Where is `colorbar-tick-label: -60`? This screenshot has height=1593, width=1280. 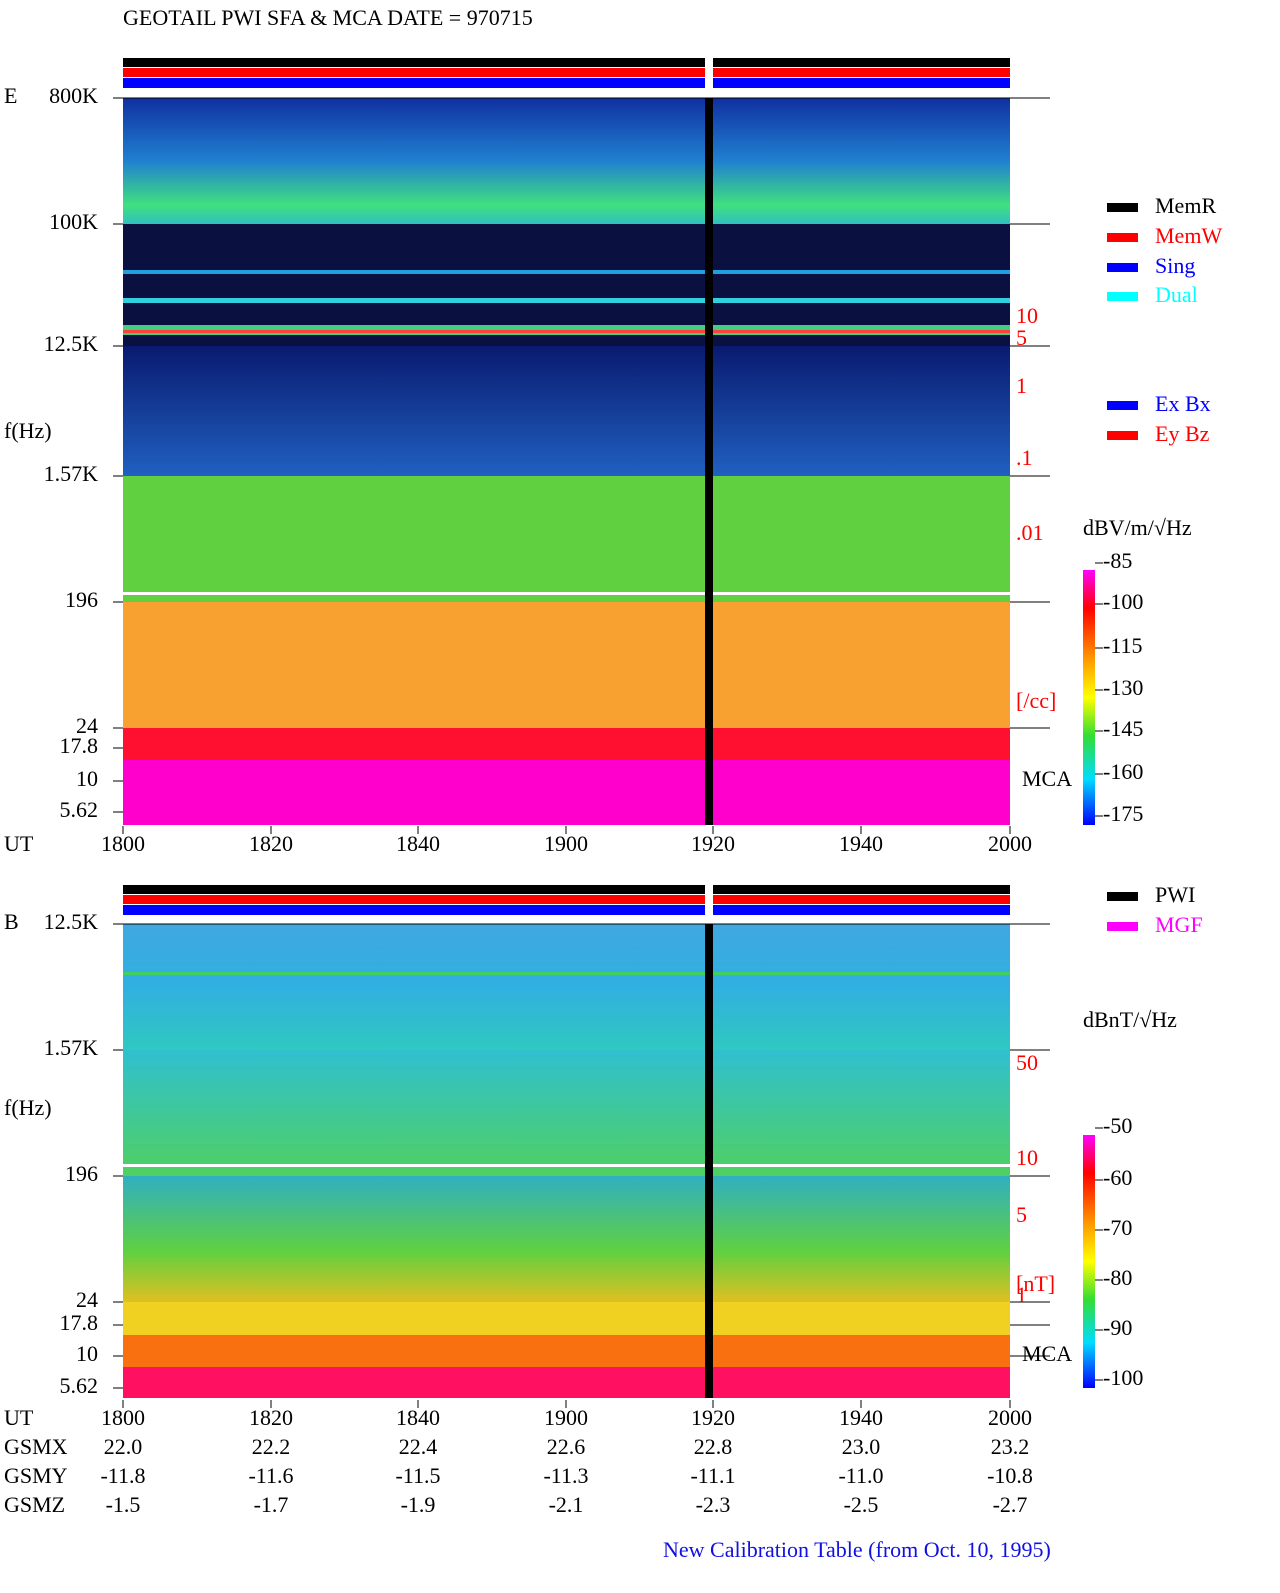
colorbar-tick-label: -60 is located at coordinates (1117, 1177).